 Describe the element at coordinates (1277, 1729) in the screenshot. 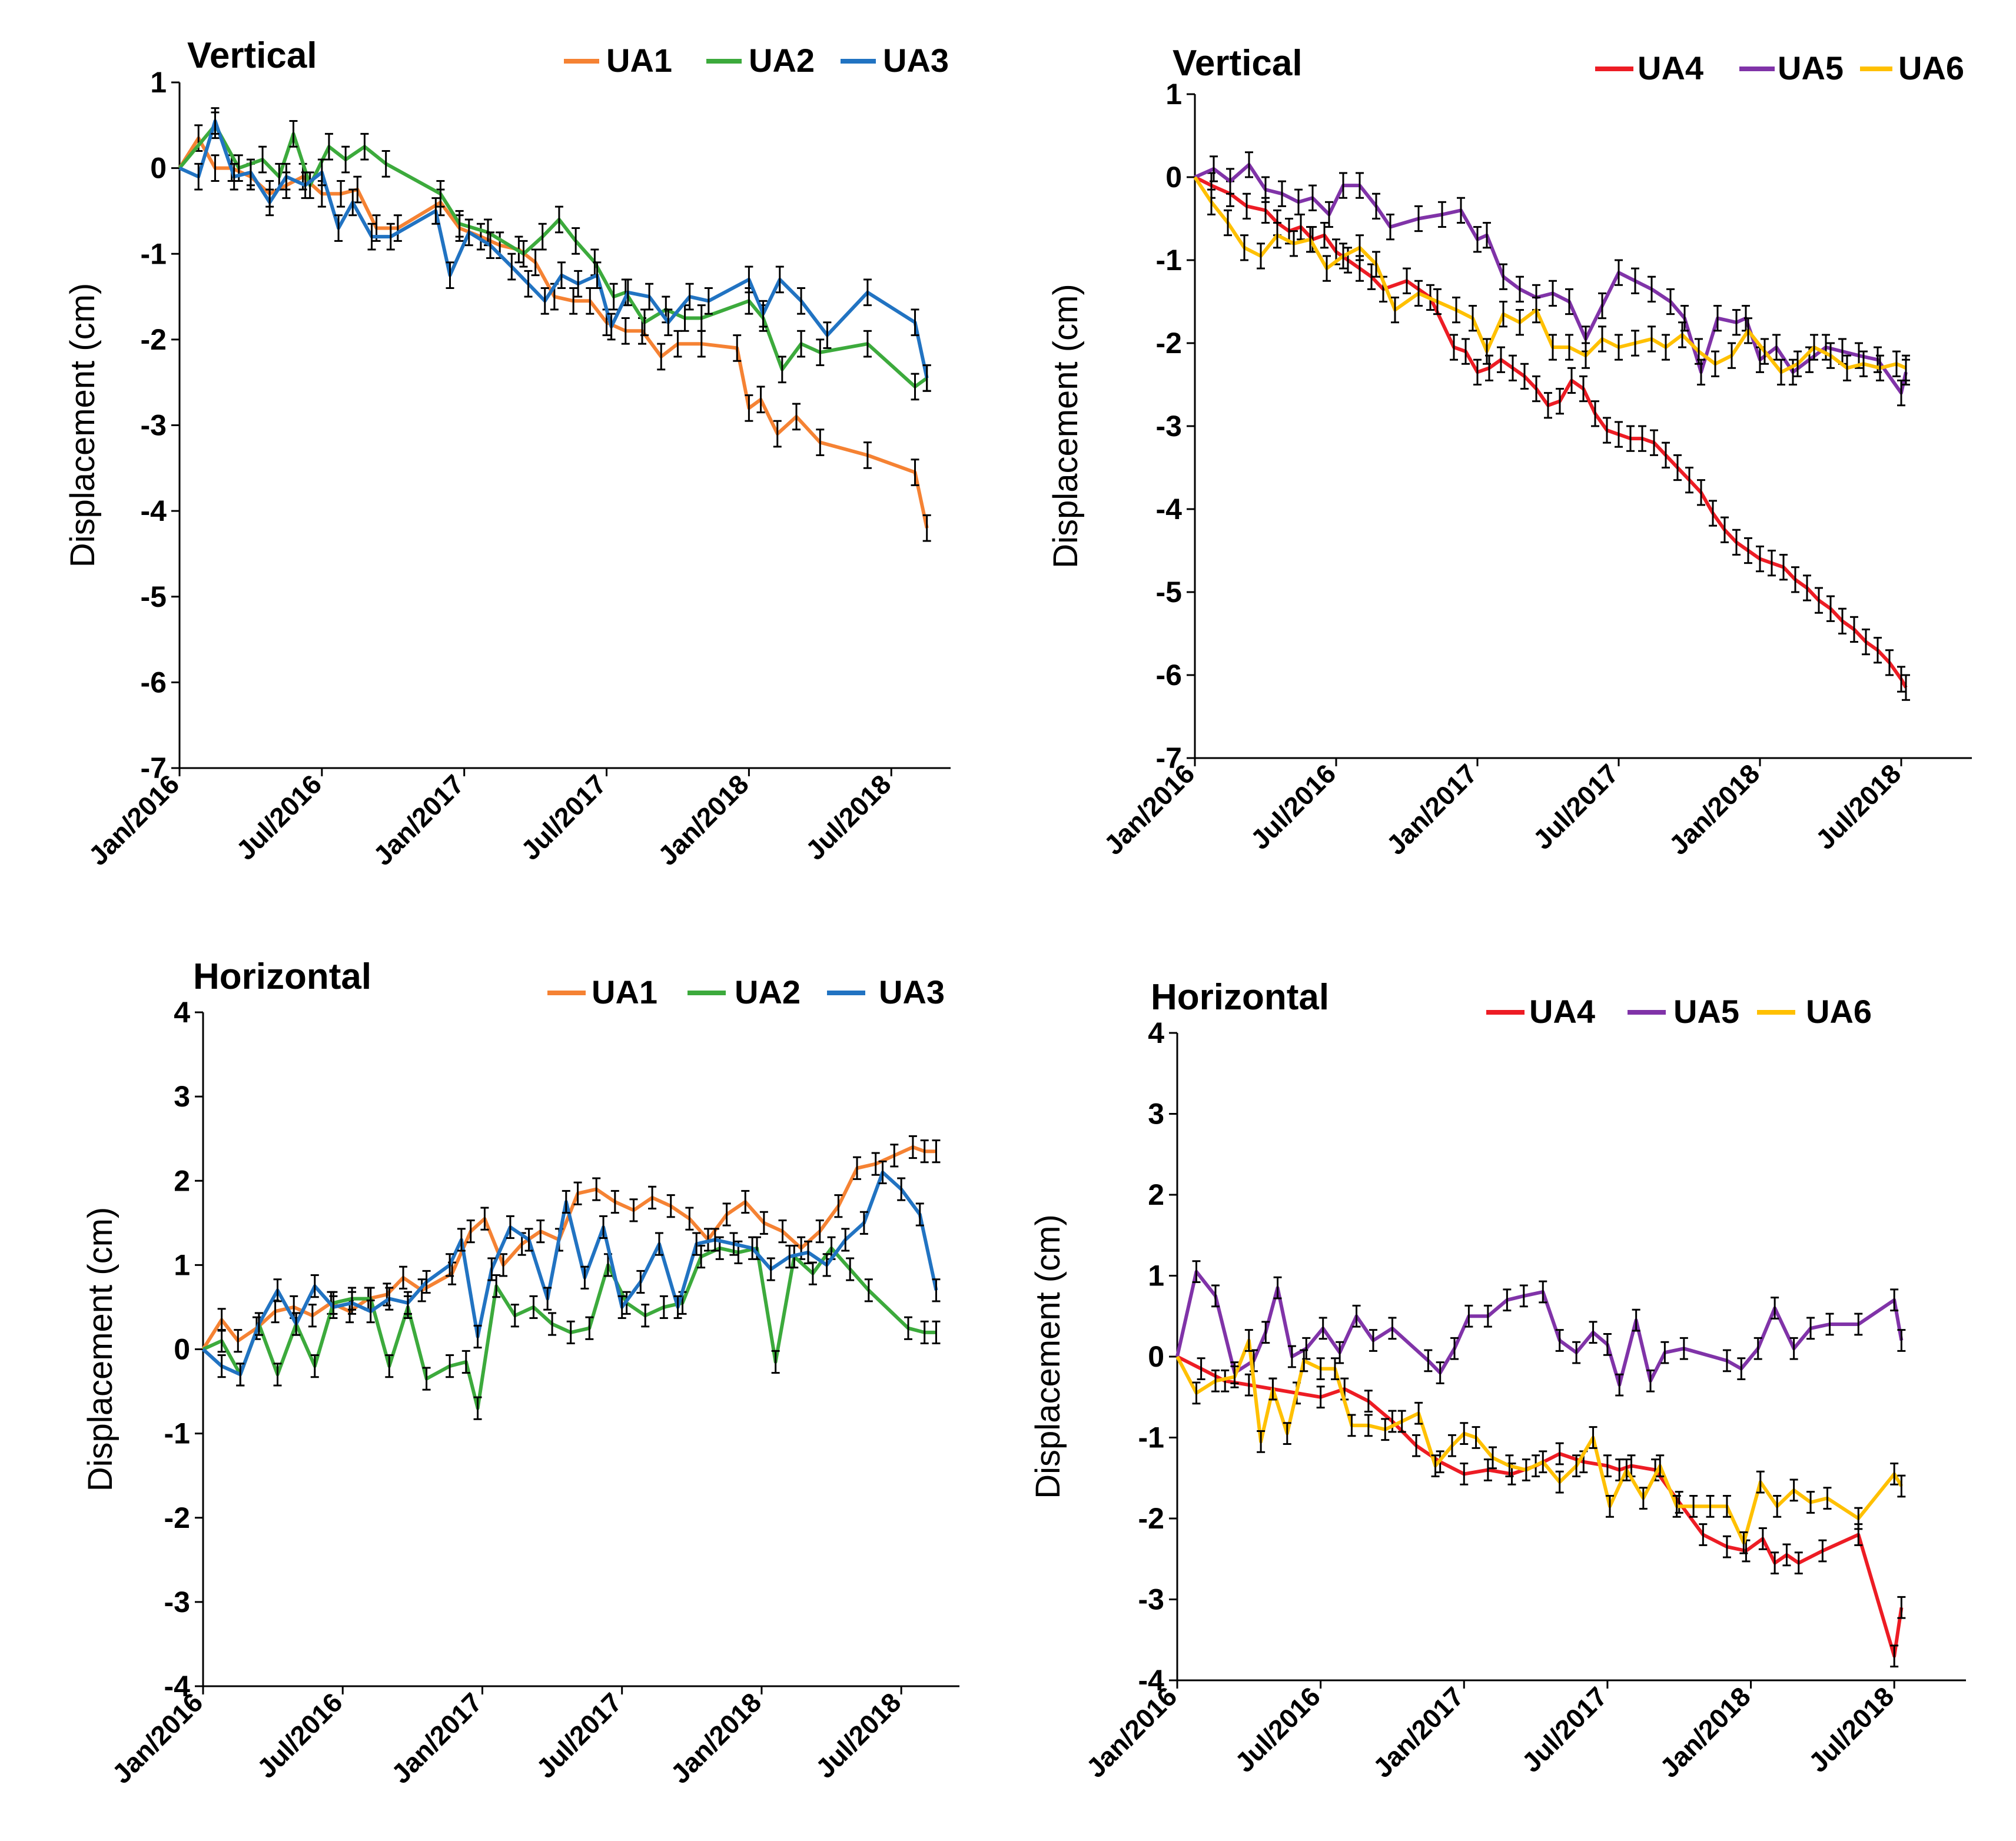

I see `x-tick-label: Jul/2016` at that location.